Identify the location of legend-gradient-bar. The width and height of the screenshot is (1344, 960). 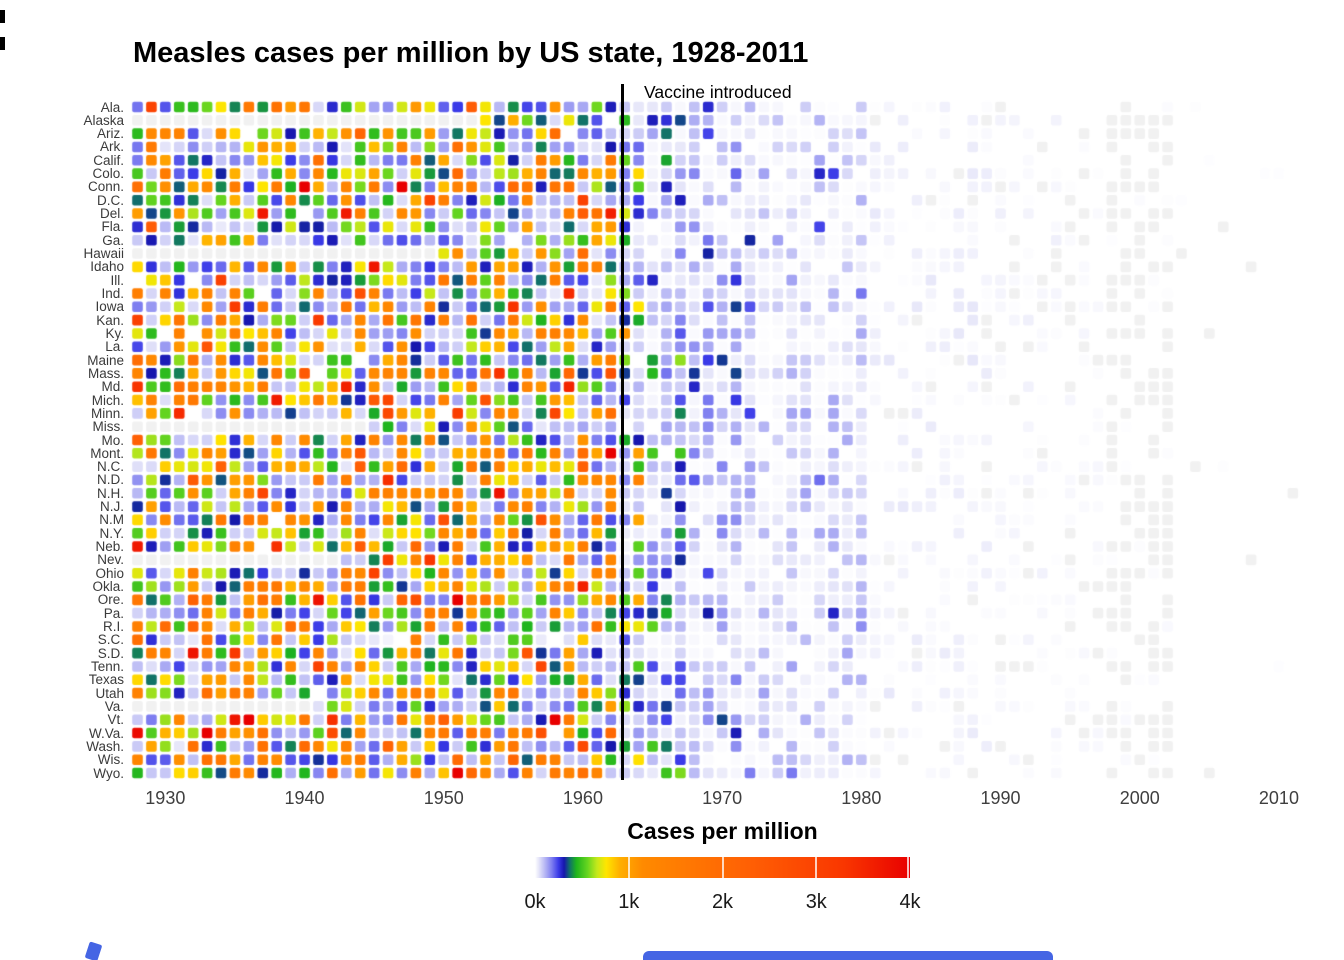
(722, 867).